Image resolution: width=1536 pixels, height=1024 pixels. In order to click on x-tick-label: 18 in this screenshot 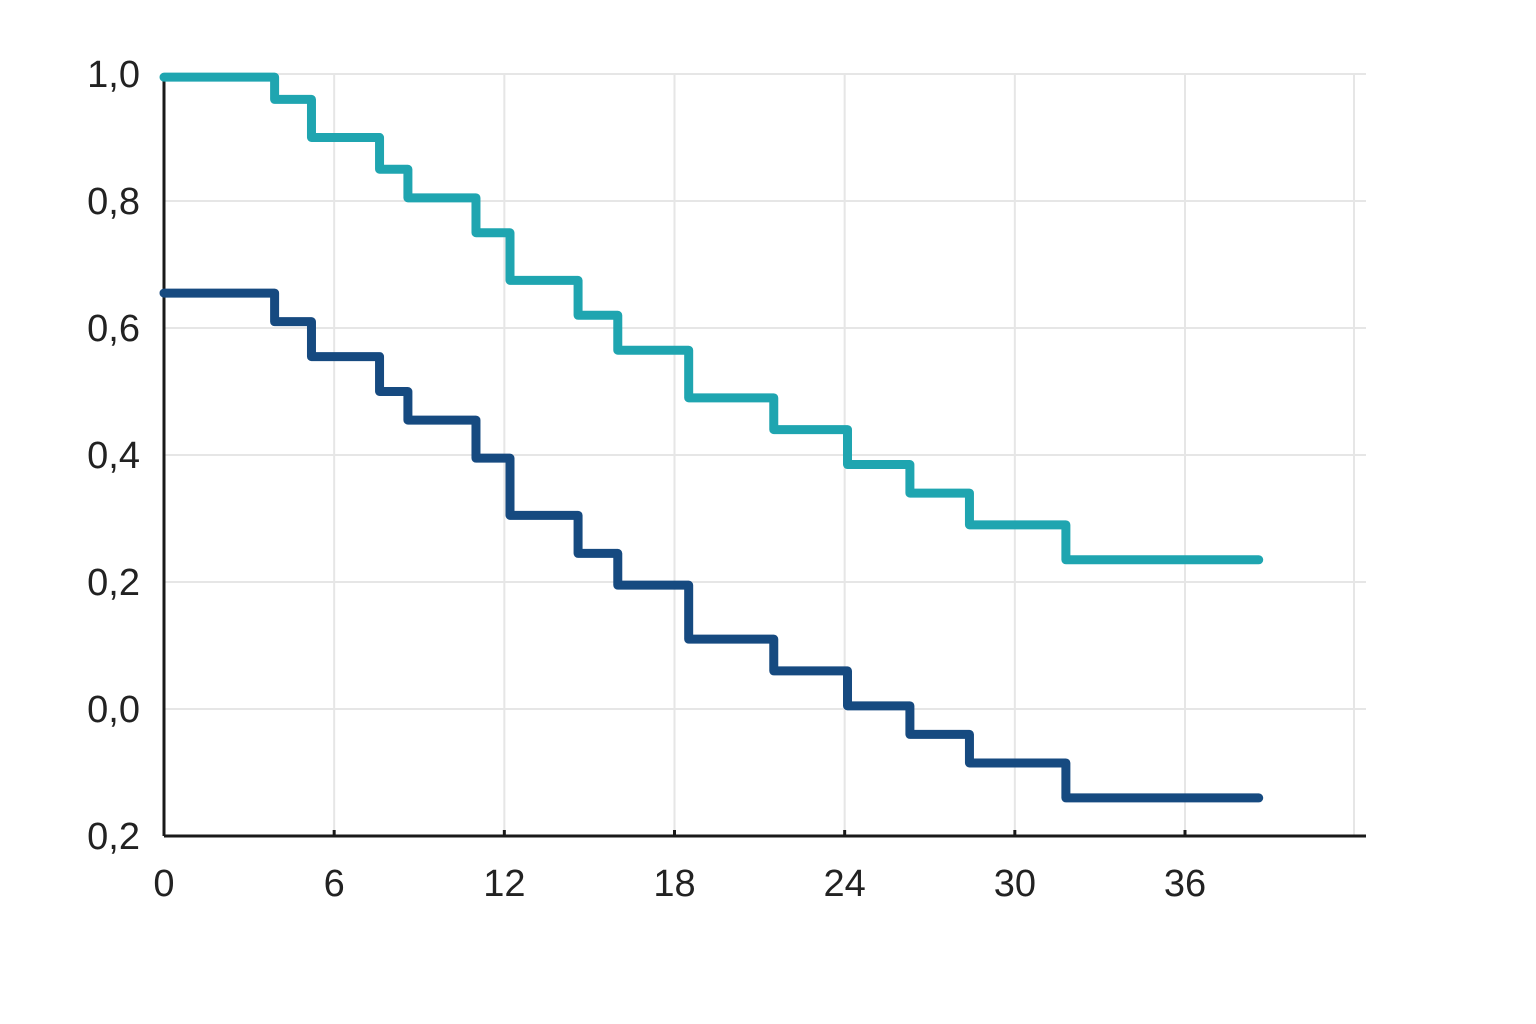, I will do `click(674, 884)`.